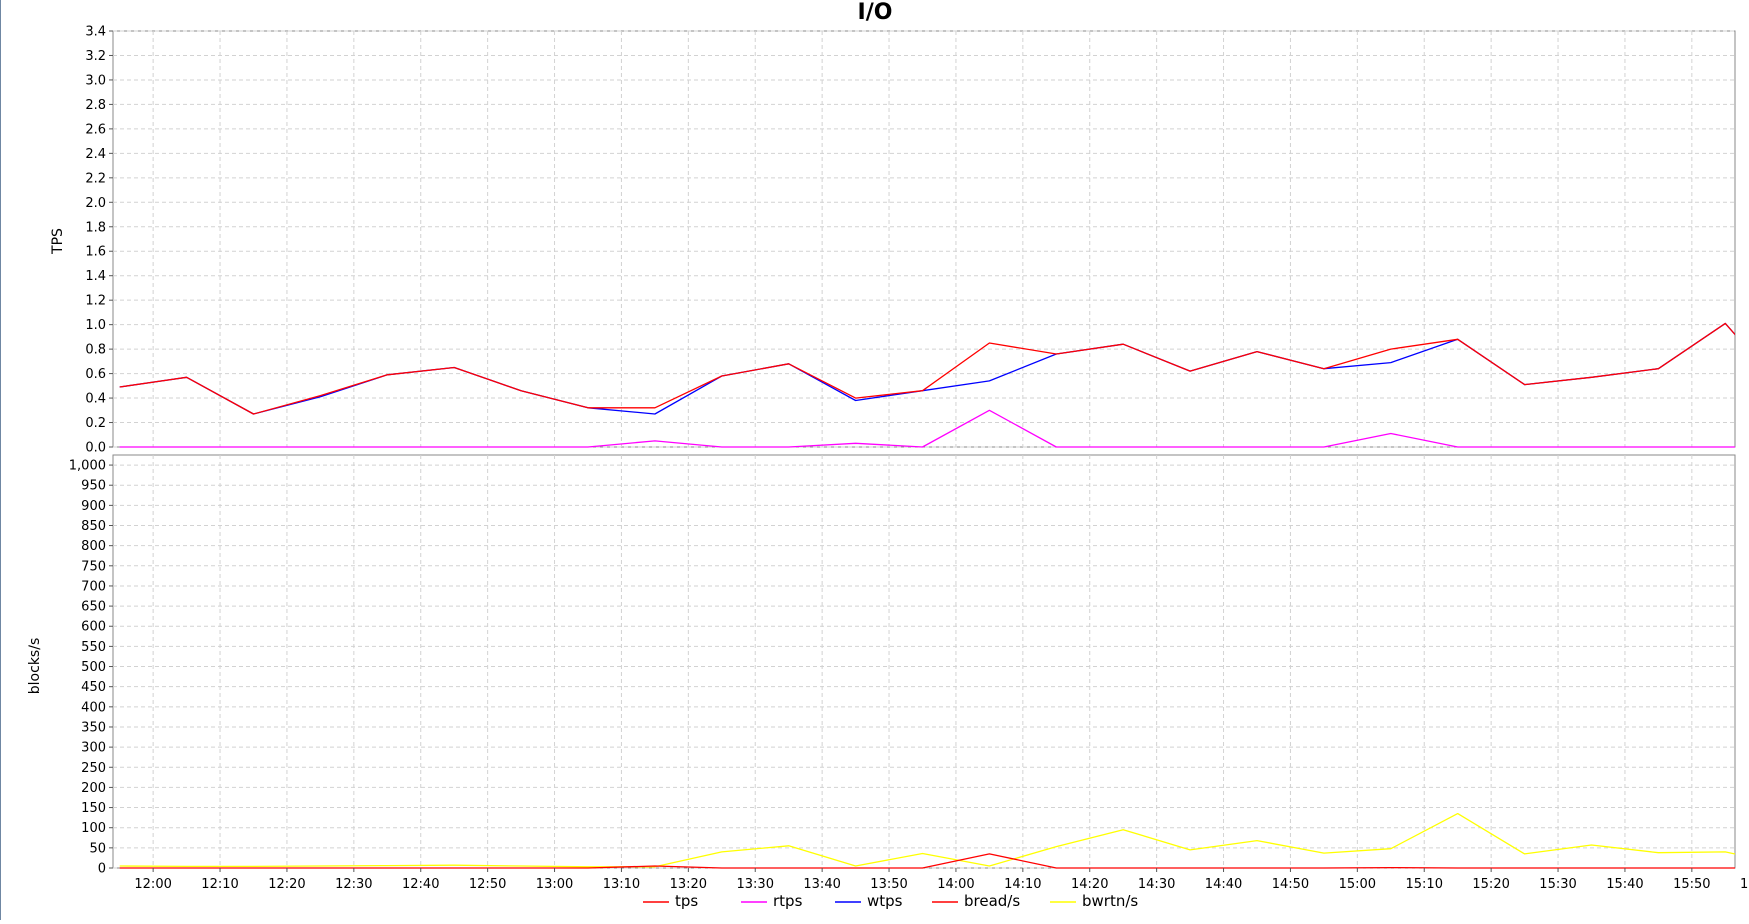 This screenshot has height=924, width=1749. What do you see at coordinates (955, 884) in the screenshot?
I see `x-tick-label: 14:00` at bounding box center [955, 884].